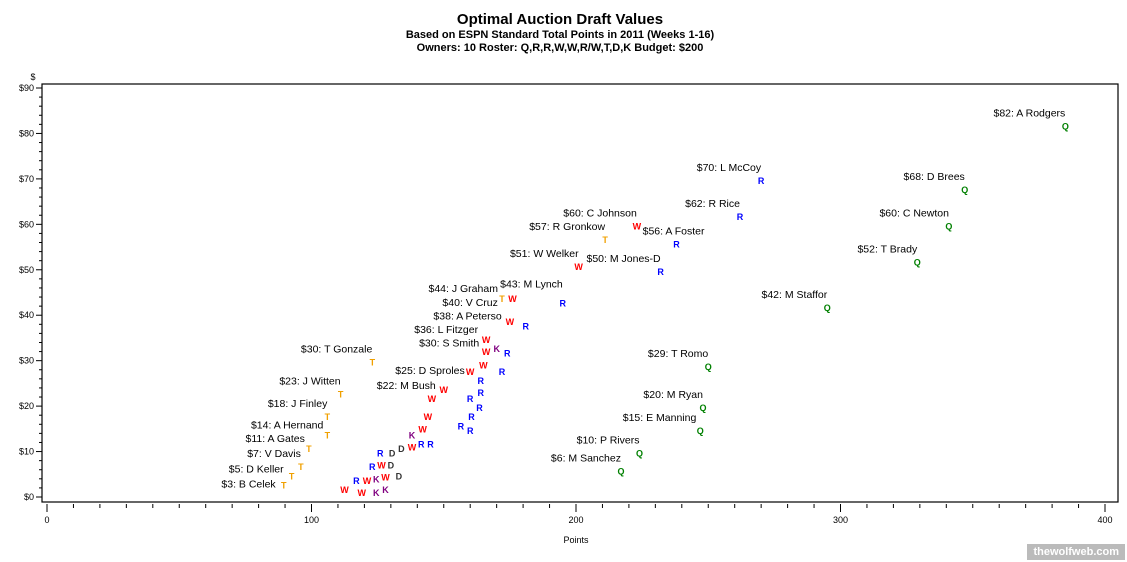  I want to click on point-label: $43: M Lynch, so click(531, 285).